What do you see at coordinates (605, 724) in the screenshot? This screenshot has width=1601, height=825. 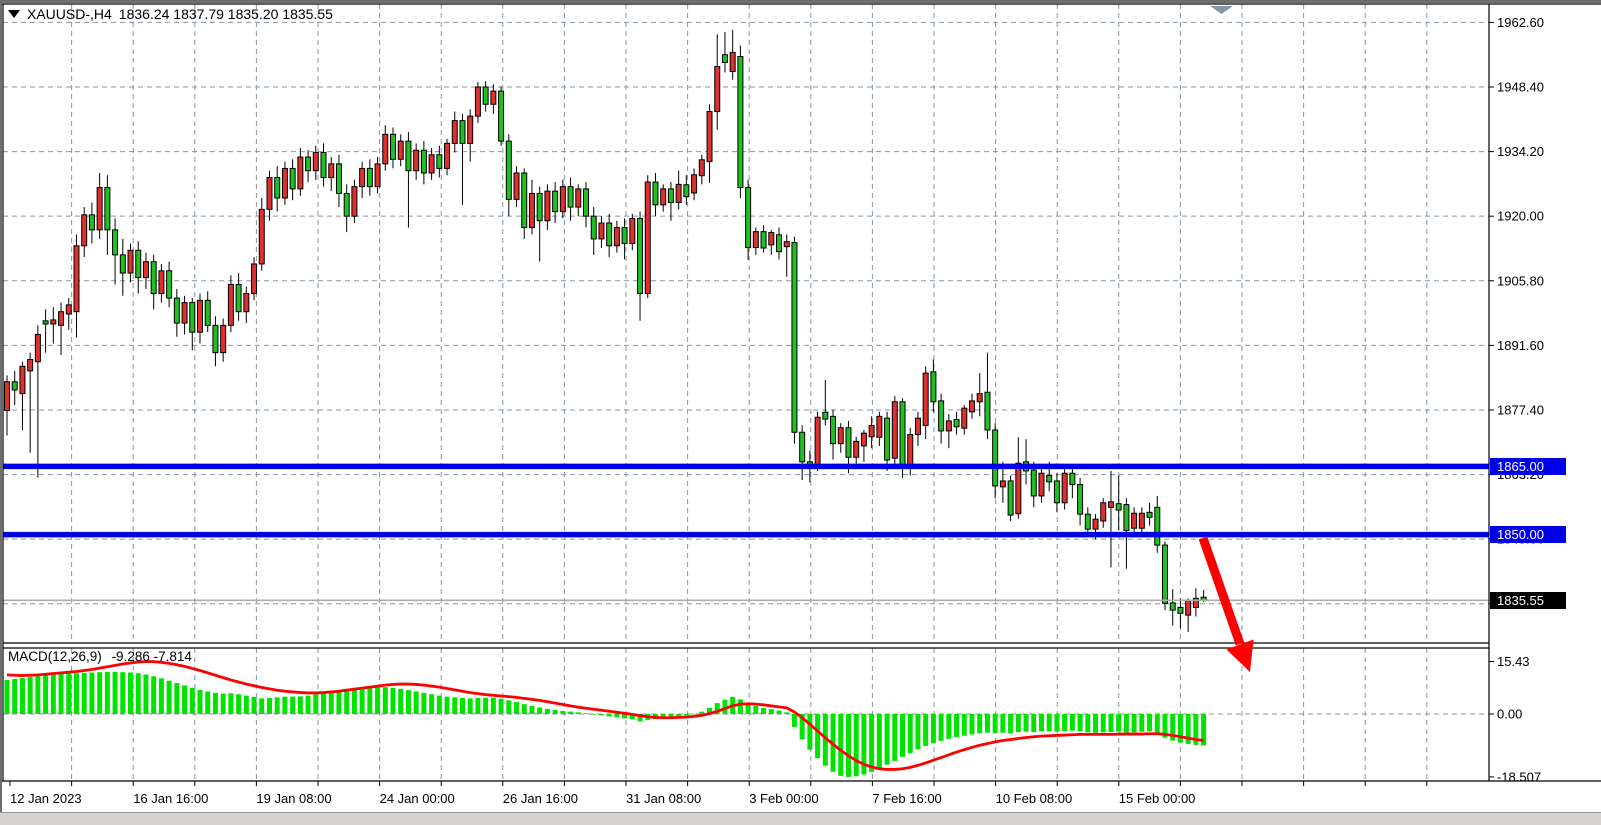 I see `macd-histogram` at bounding box center [605, 724].